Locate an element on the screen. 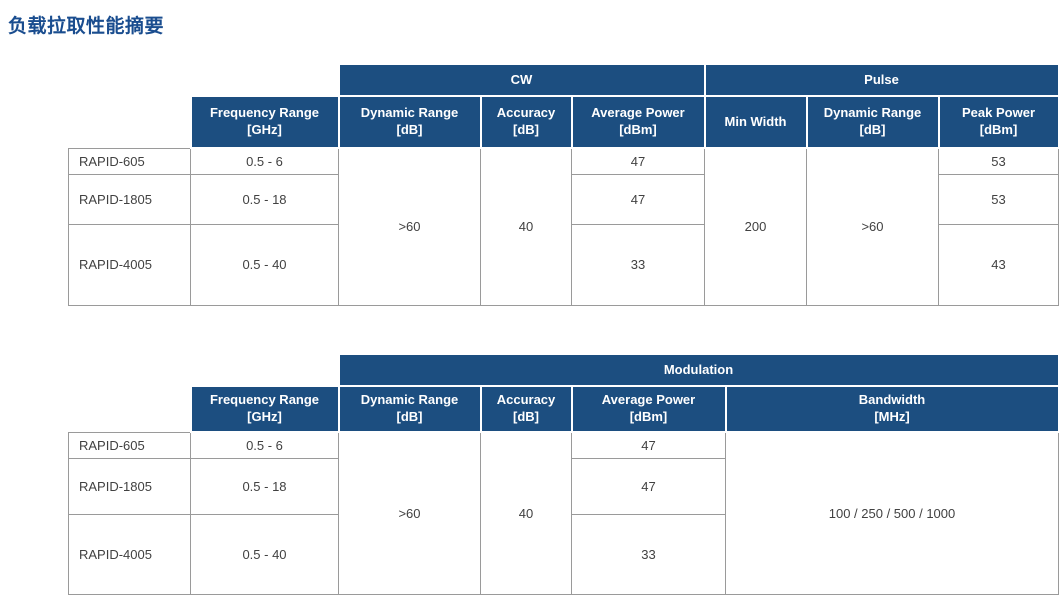 Image resolution: width=1064 pixels, height=604 pixels. col-header-dynamic-range-pulse: Dynamic Range [dB] is located at coordinates (872, 122).